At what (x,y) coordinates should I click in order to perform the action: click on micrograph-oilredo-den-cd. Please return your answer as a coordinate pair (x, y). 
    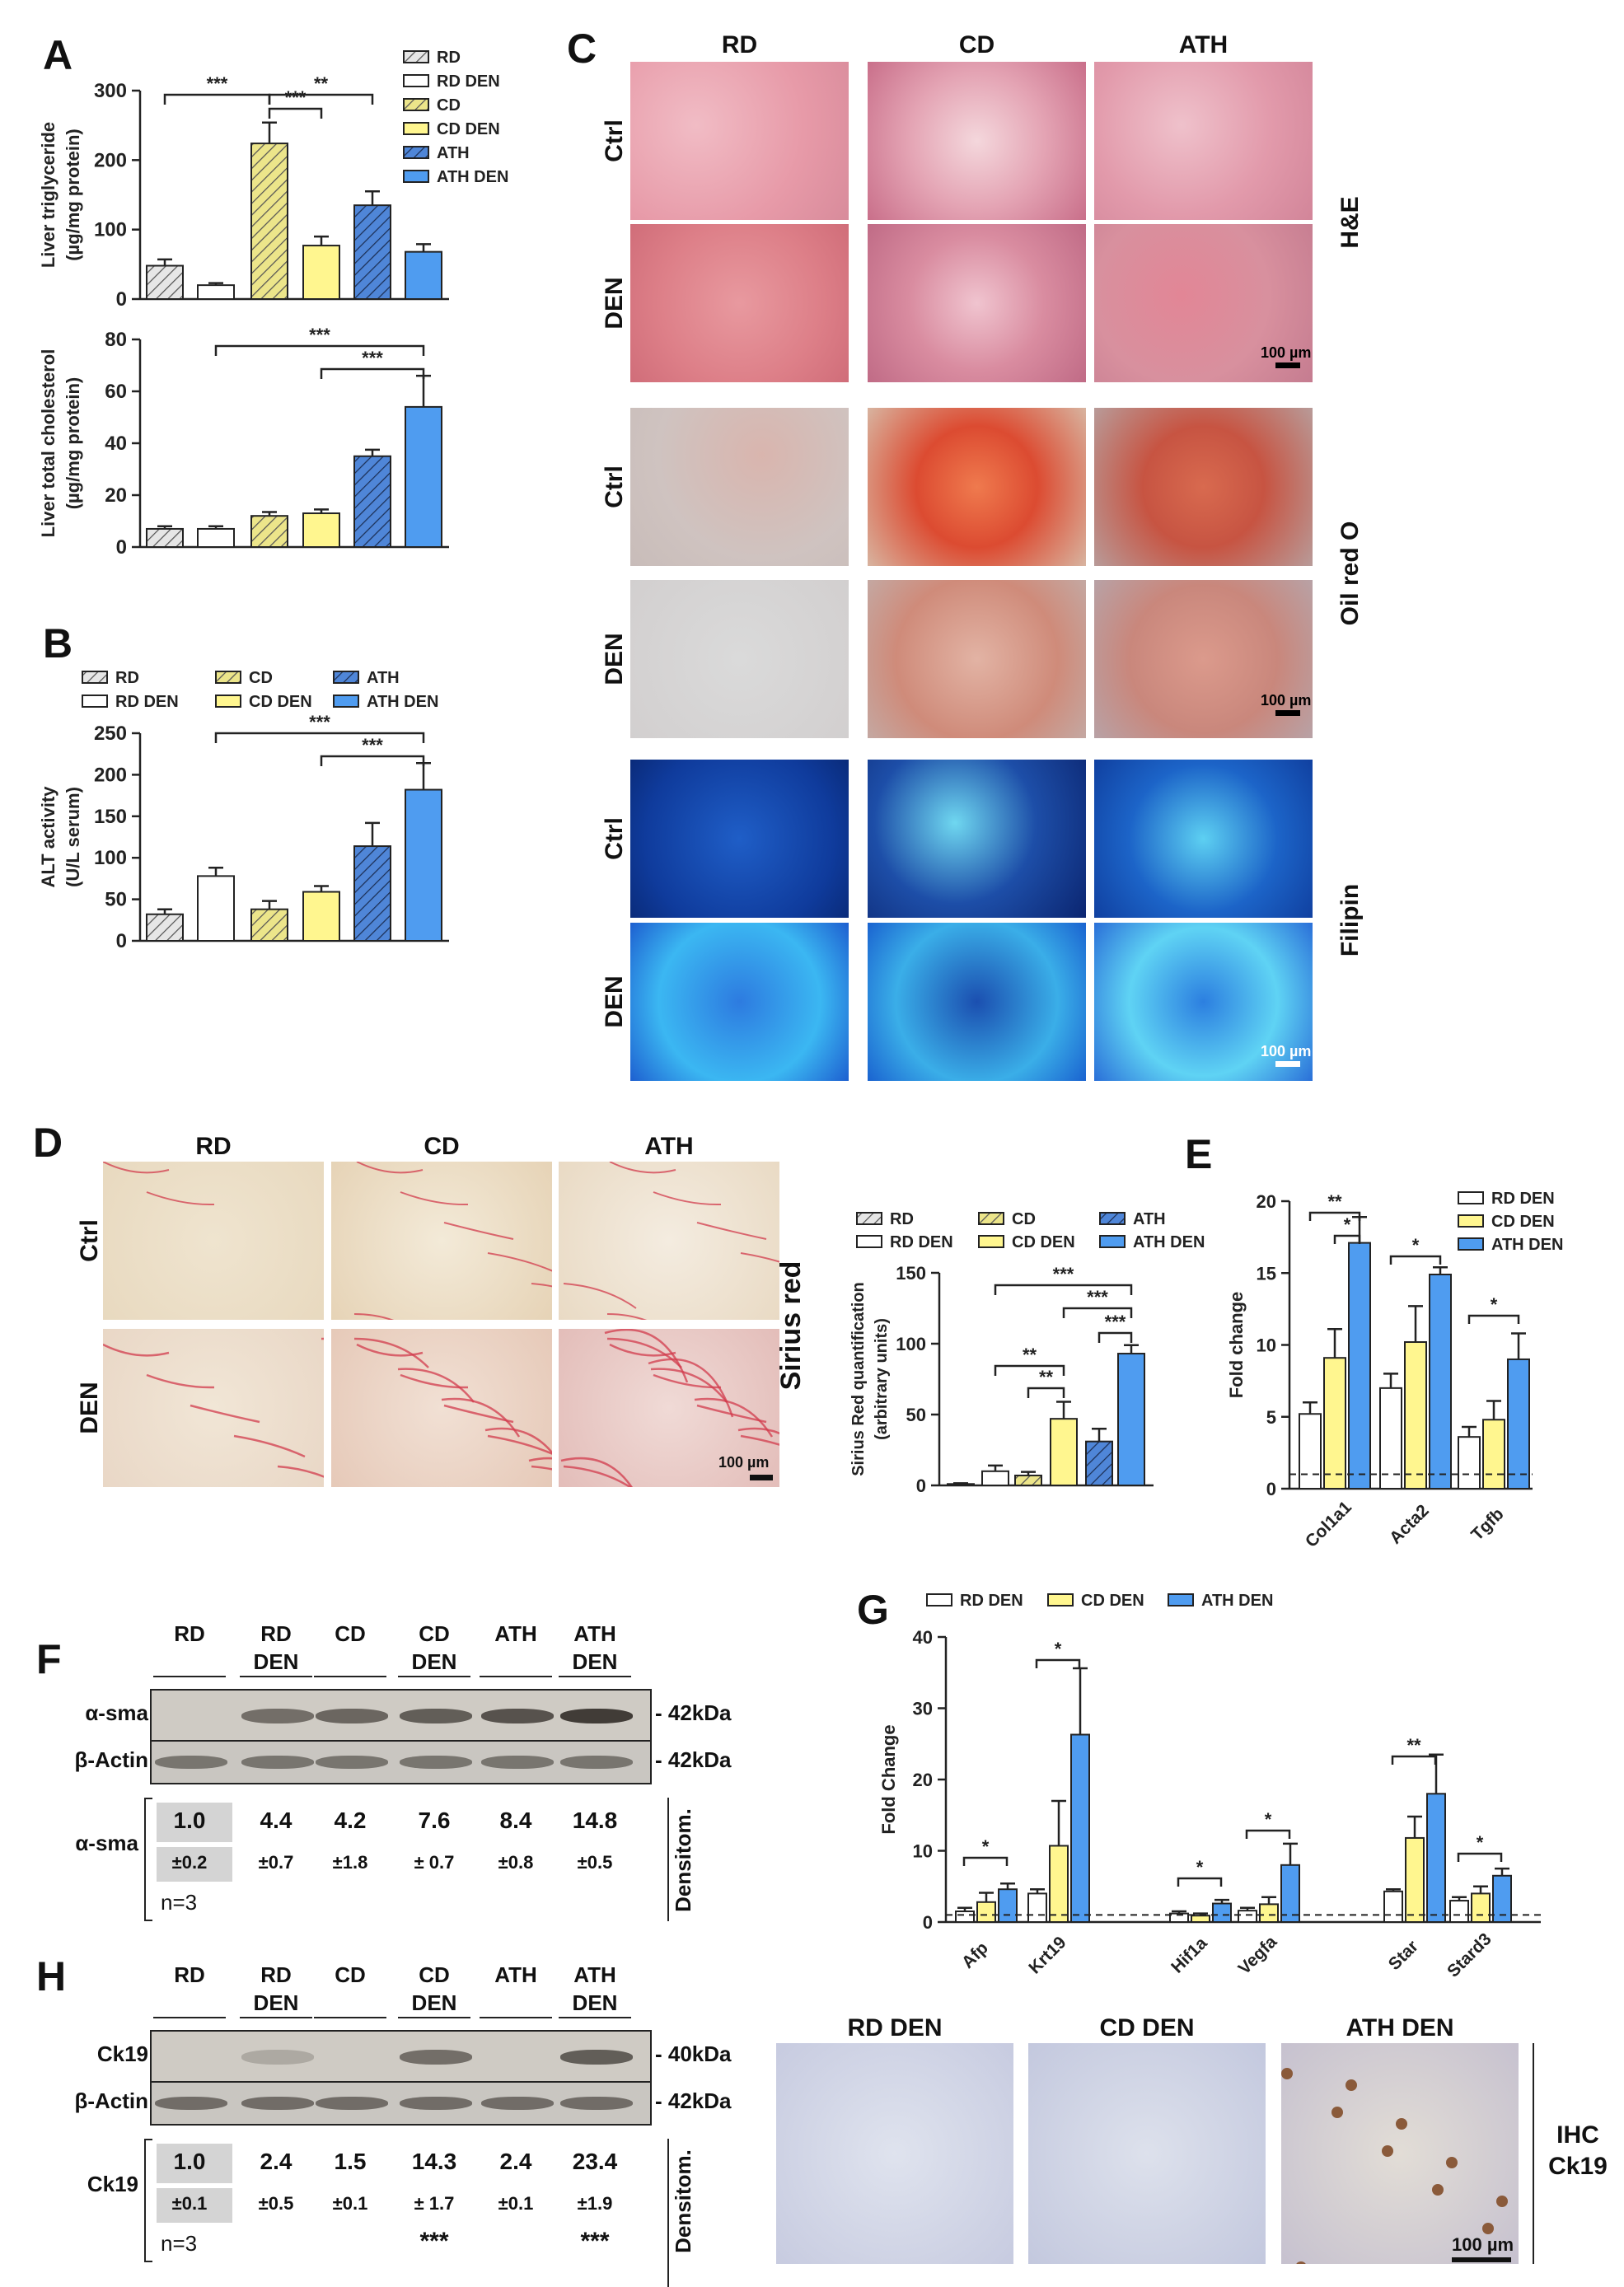
    Looking at the image, I should click on (977, 659).